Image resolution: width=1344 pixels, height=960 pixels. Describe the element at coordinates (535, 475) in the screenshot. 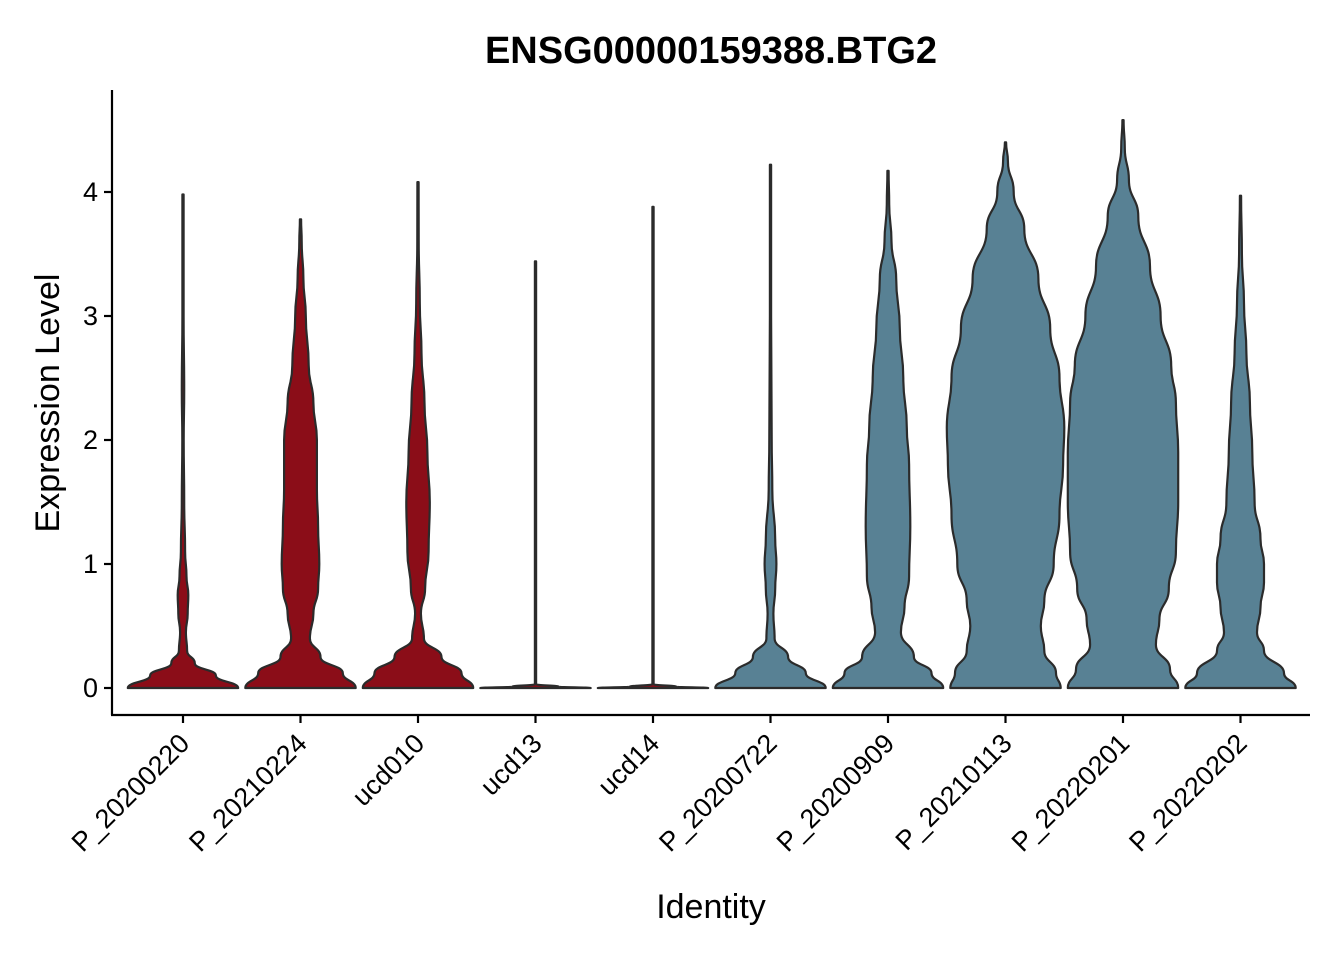

I see `violin-ucd13` at that location.